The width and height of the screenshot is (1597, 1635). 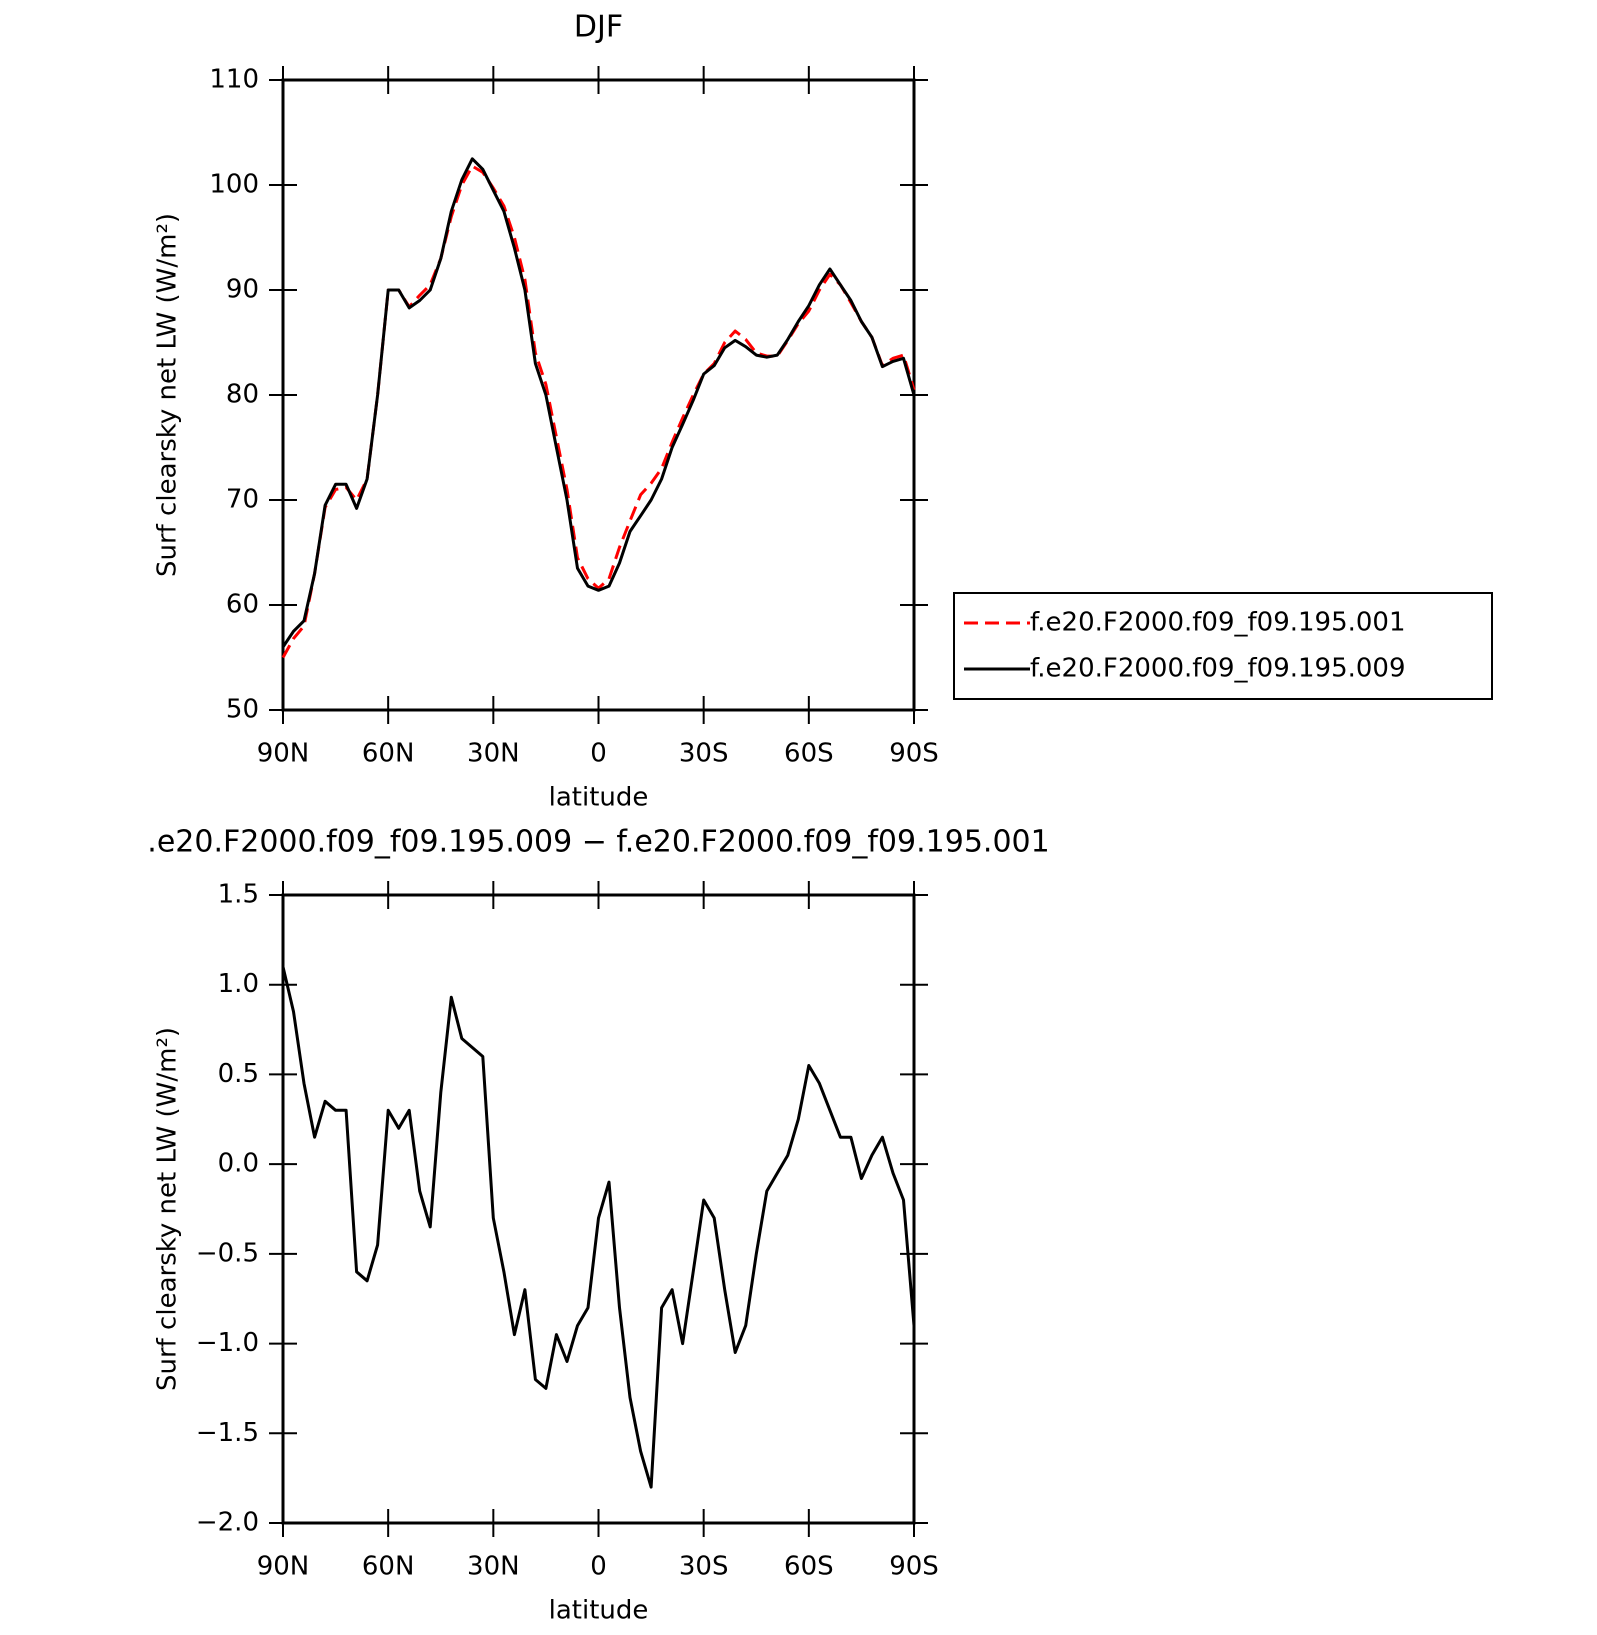 I want to click on y-tick-label: 80, so click(x=242, y=395).